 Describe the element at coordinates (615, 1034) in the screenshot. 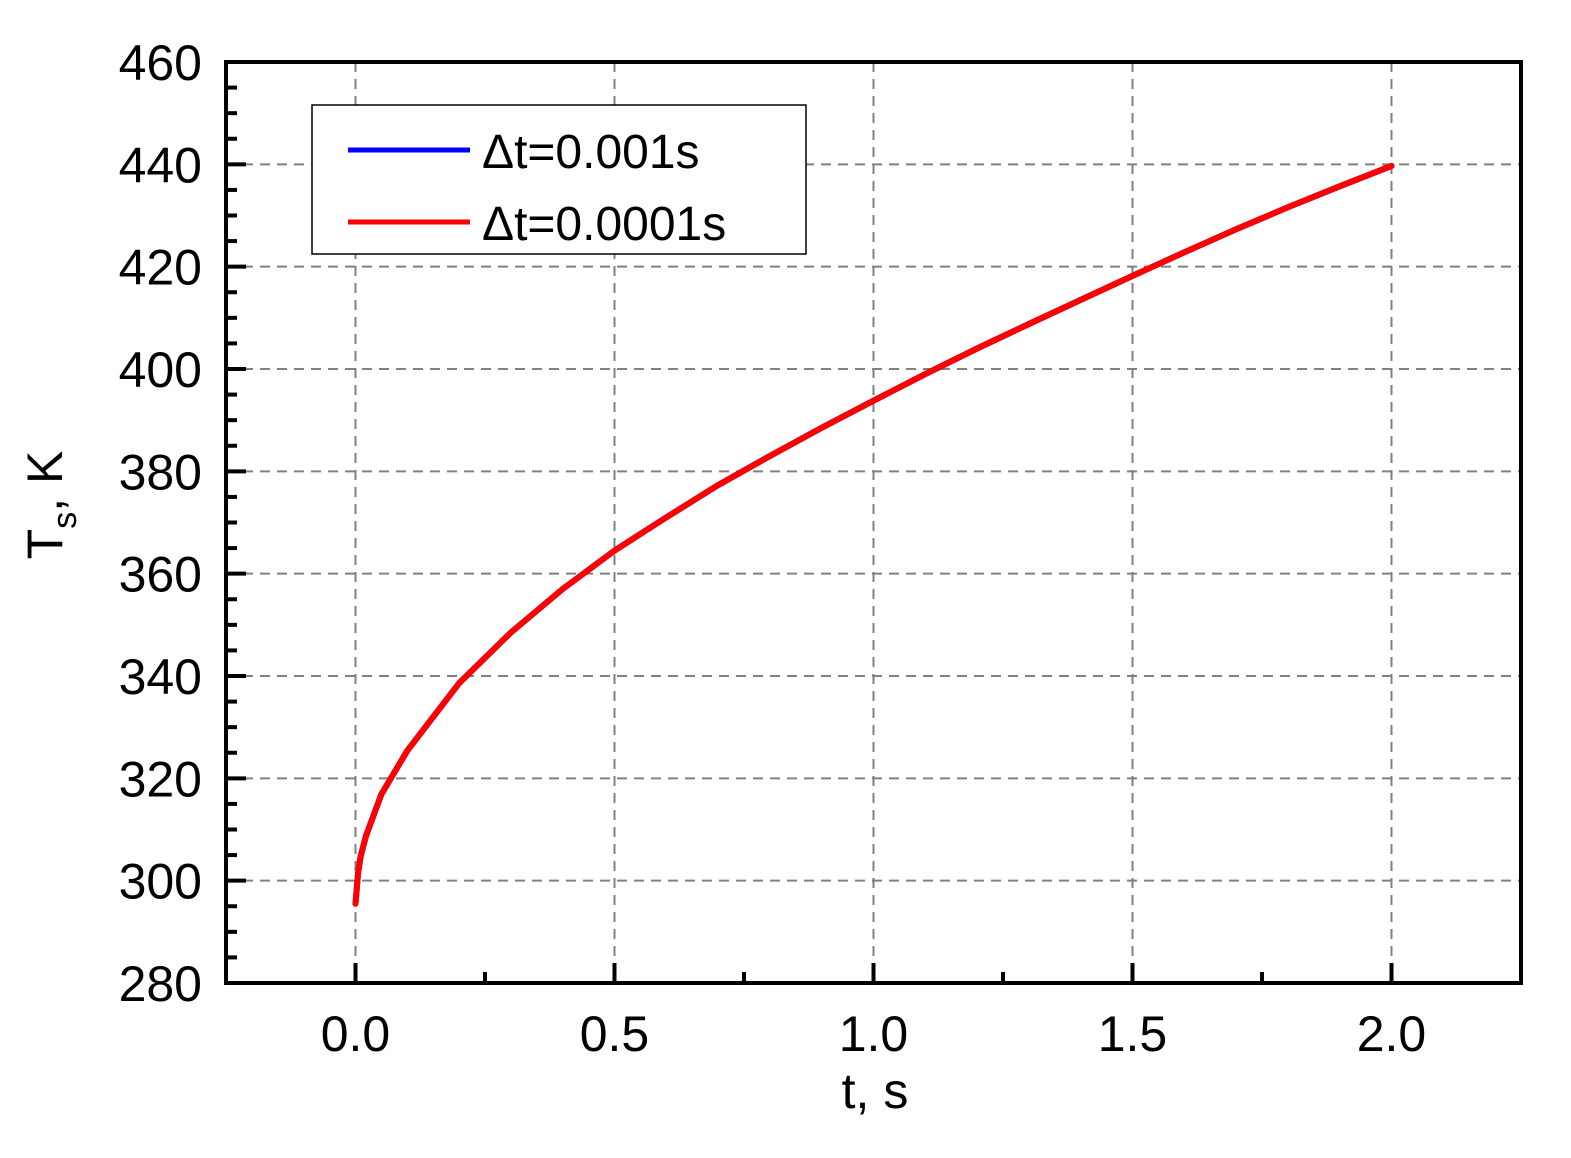

I see `x-tick-label: 0.5` at that location.